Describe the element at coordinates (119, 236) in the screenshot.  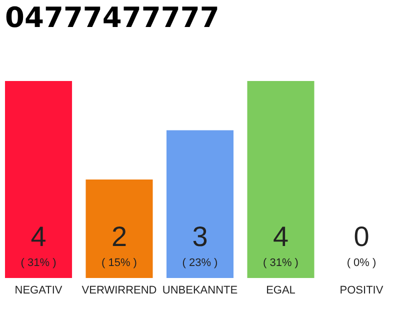
I see `data-label: 2` at that location.